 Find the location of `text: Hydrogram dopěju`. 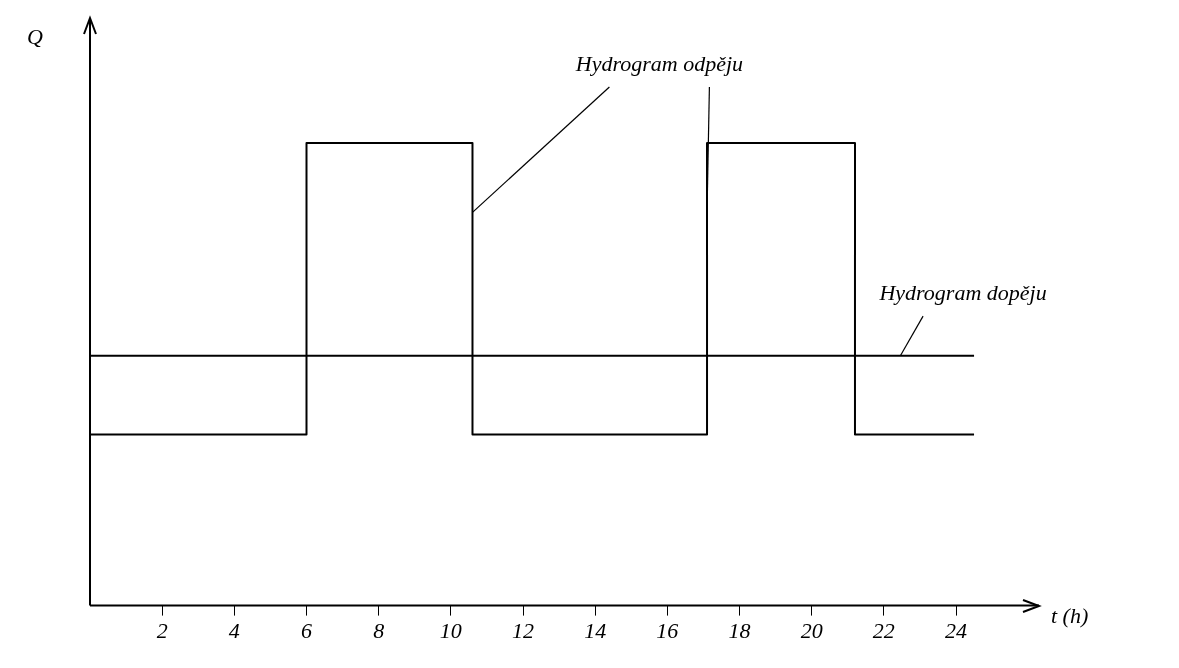

text: Hydrogram dopěju is located at coordinates (962, 292).